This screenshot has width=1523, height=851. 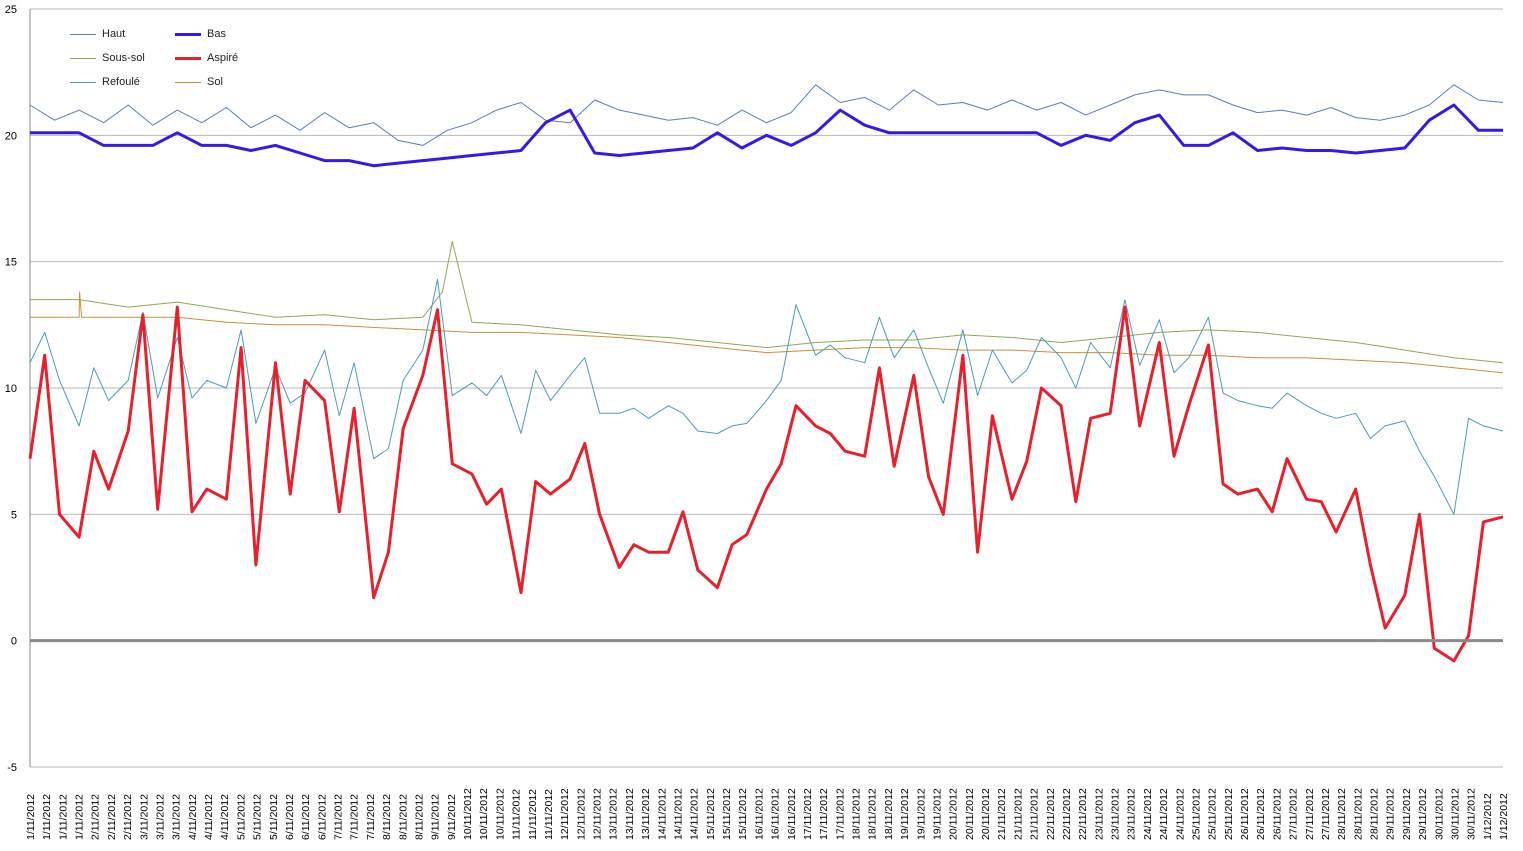 What do you see at coordinates (188, 82) in the screenshot?
I see `legend-swatch-sol` at bounding box center [188, 82].